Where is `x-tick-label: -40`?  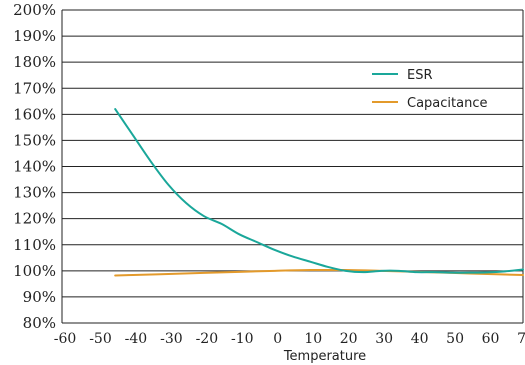
x-tick-label: -40 is located at coordinates (136, 339).